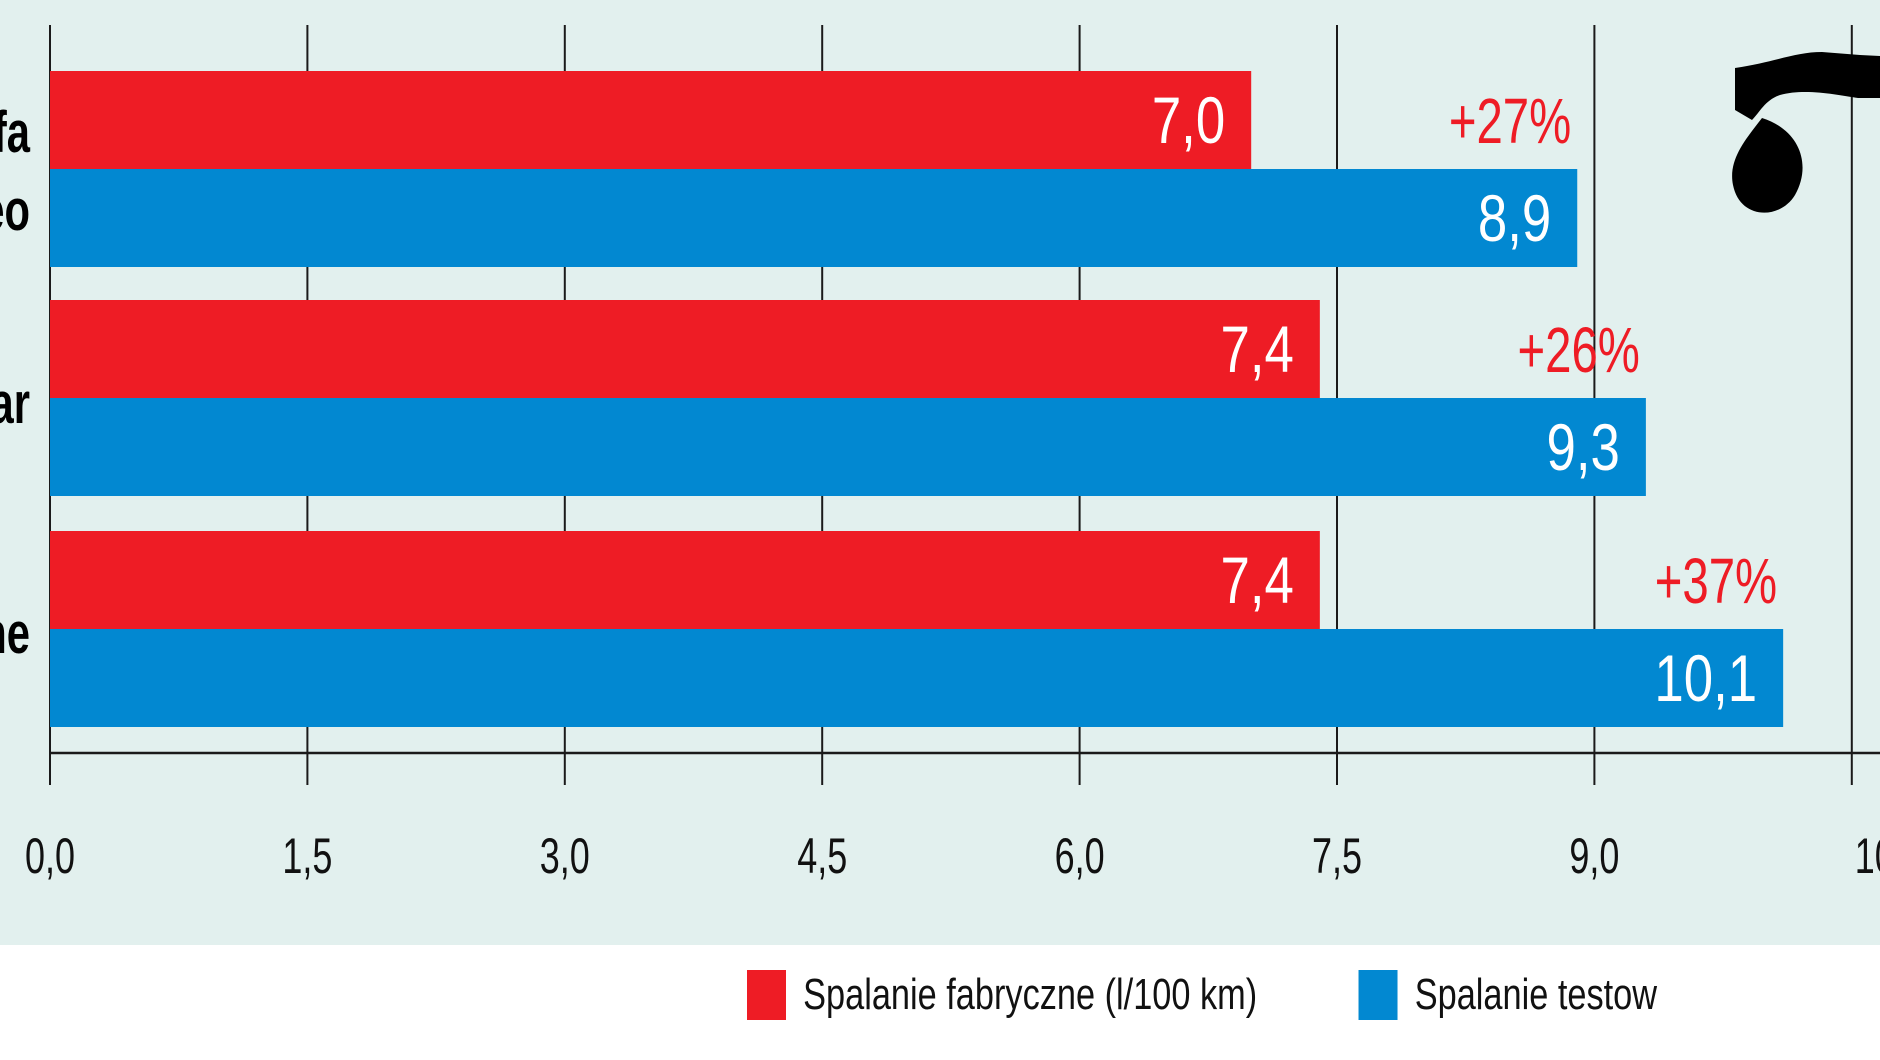 This screenshot has width=1880, height=1060. Describe the element at coordinates (1378, 995) in the screenshot. I see `legend-swatch-test` at that location.